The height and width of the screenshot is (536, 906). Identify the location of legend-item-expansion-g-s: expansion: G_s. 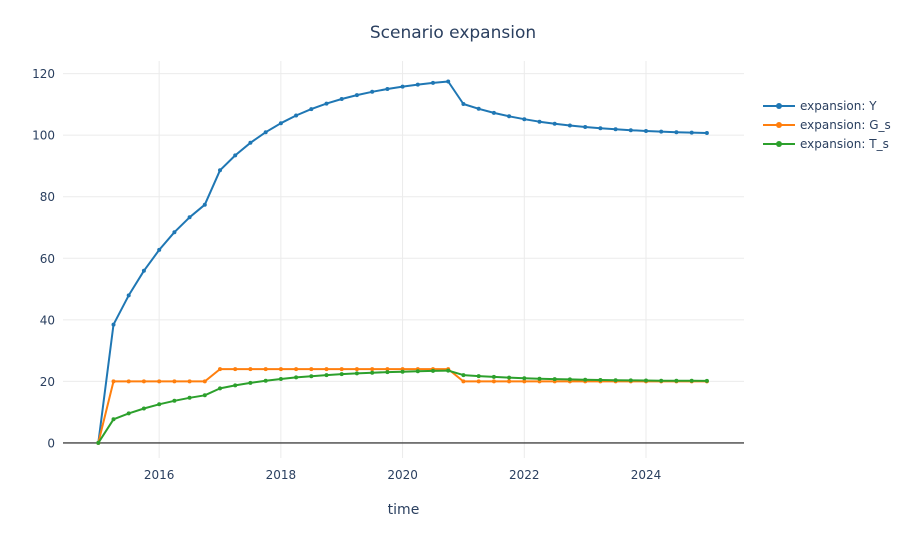
(827, 124).